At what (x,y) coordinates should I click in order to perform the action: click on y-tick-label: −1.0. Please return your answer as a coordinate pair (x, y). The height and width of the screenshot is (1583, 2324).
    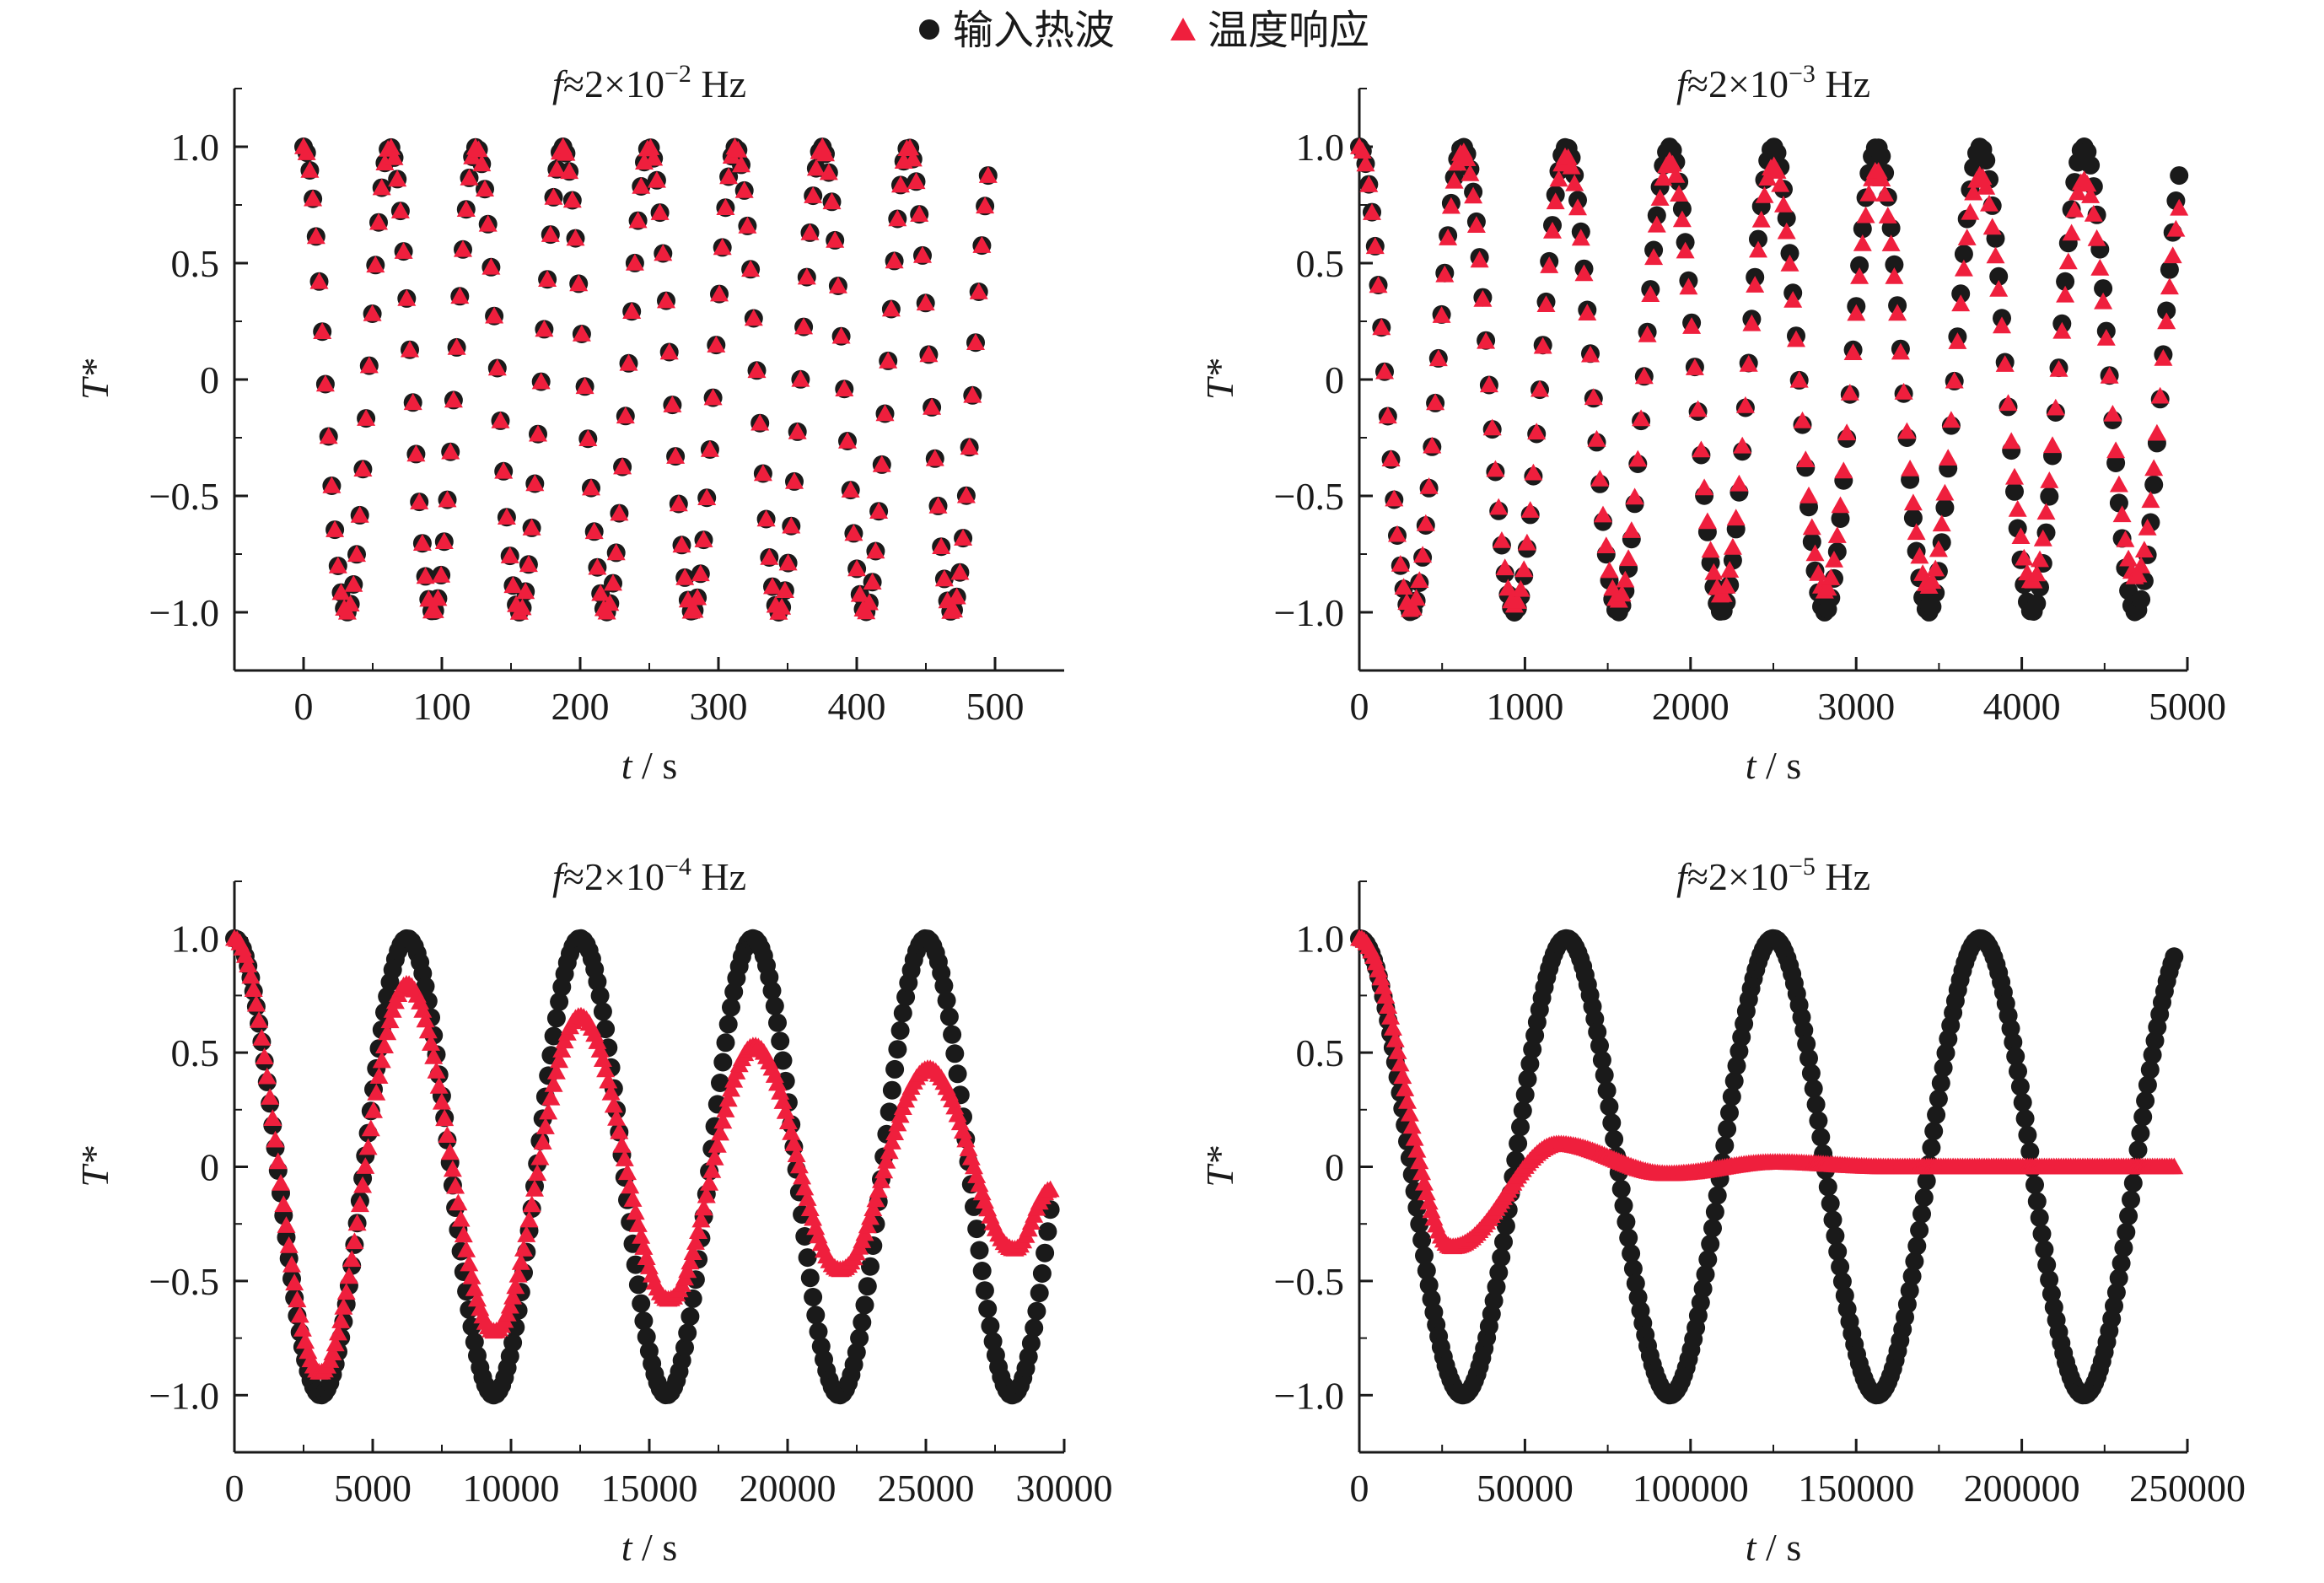
    Looking at the image, I should click on (1309, 612).